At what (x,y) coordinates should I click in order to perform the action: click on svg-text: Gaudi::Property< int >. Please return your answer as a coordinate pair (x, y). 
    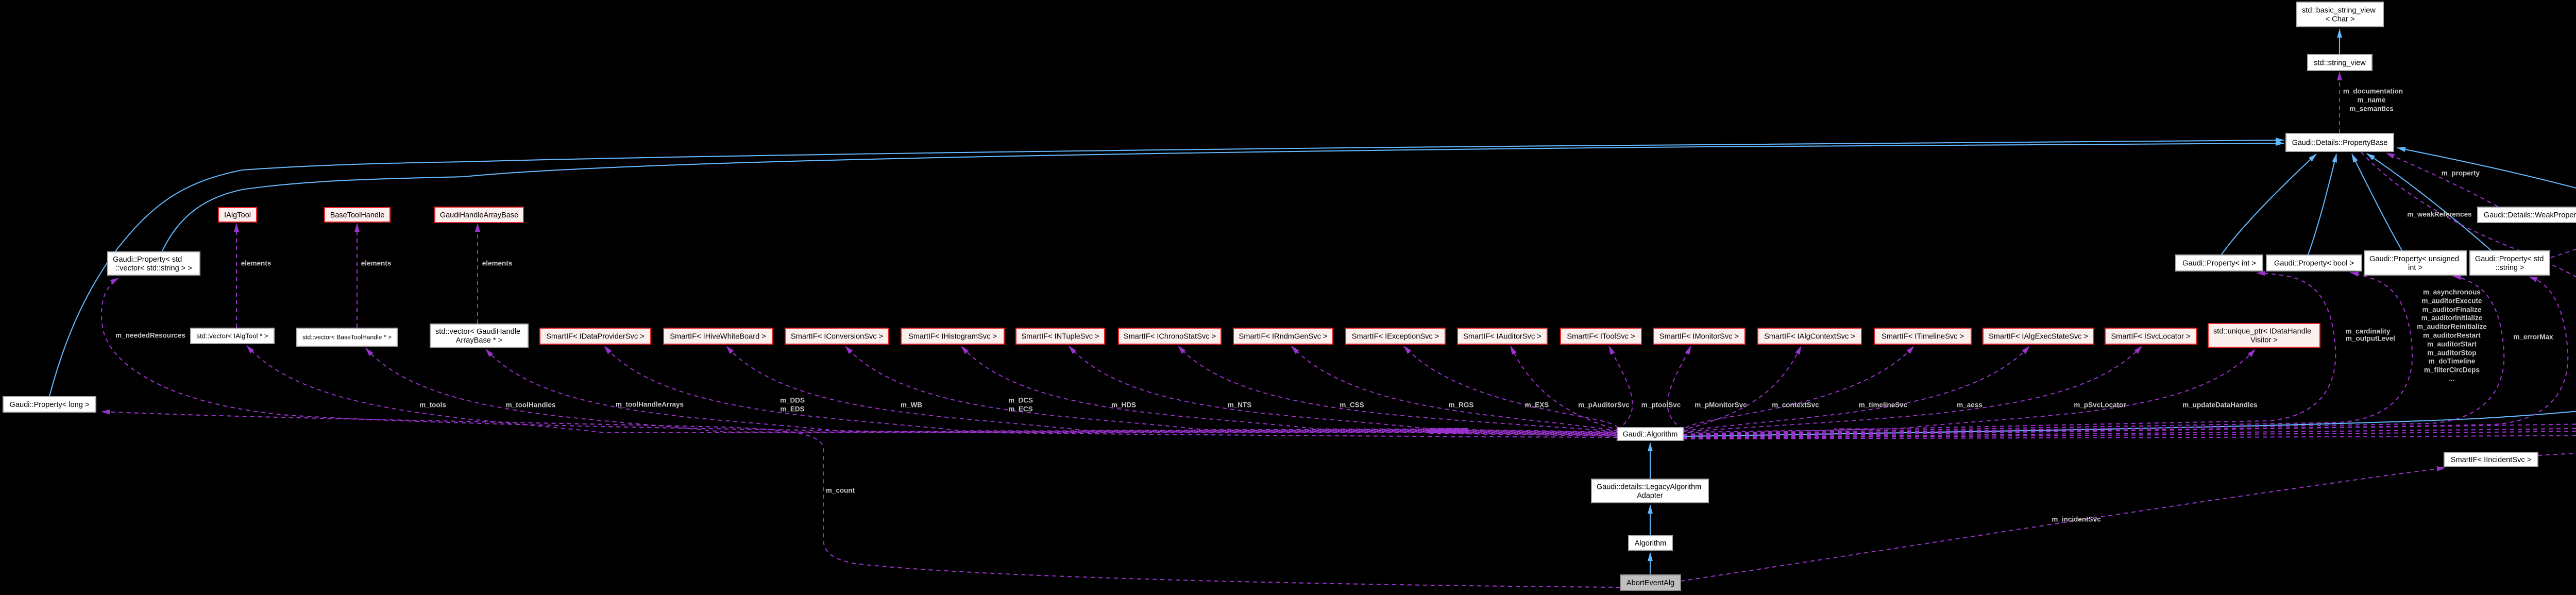
    Looking at the image, I should click on (2219, 264).